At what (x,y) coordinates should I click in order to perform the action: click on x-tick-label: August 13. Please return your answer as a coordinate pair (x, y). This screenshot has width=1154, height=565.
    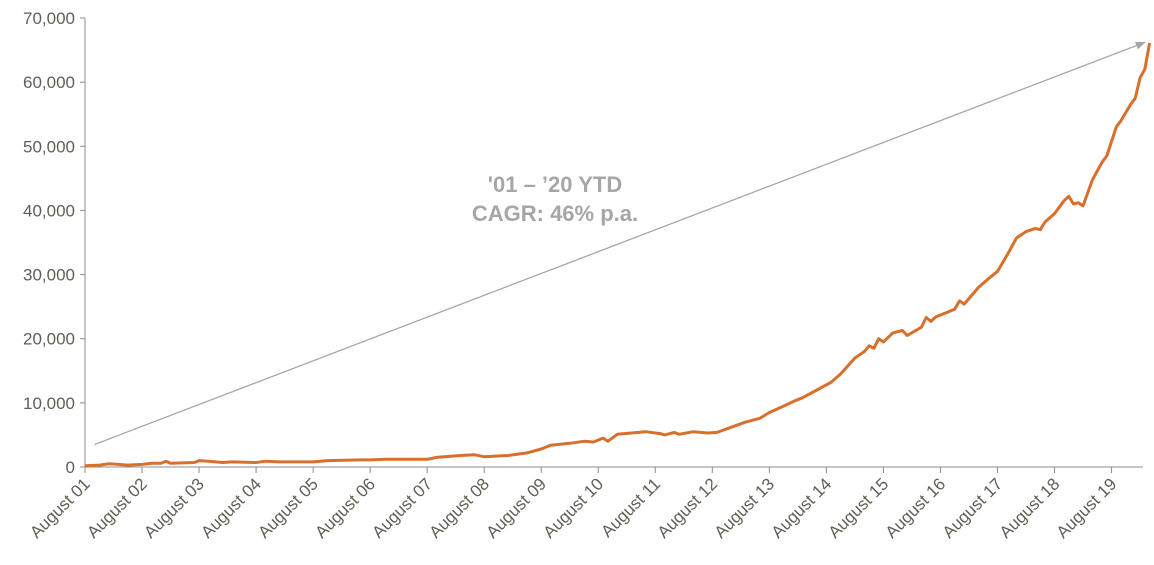
    Looking at the image, I should click on (745, 508).